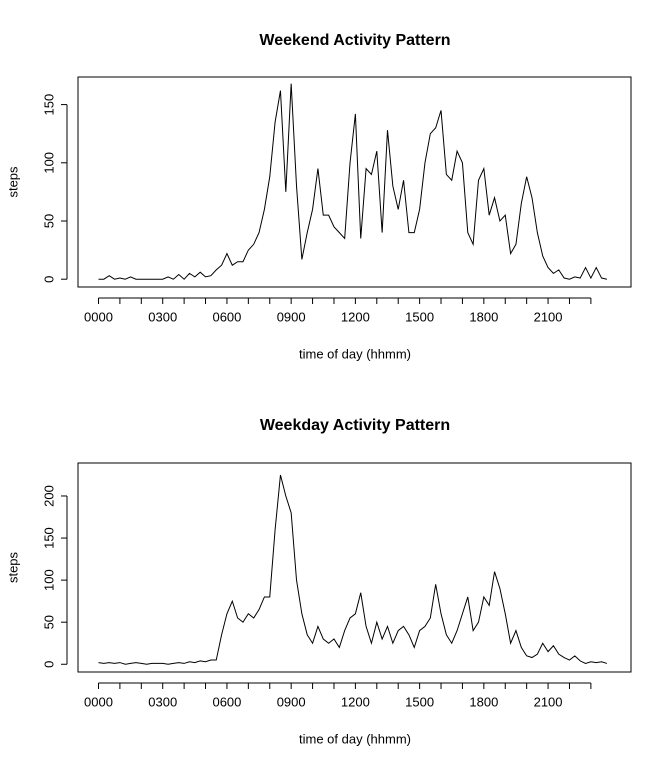  I want to click on y-tick-label: 200, so click(48, 496).